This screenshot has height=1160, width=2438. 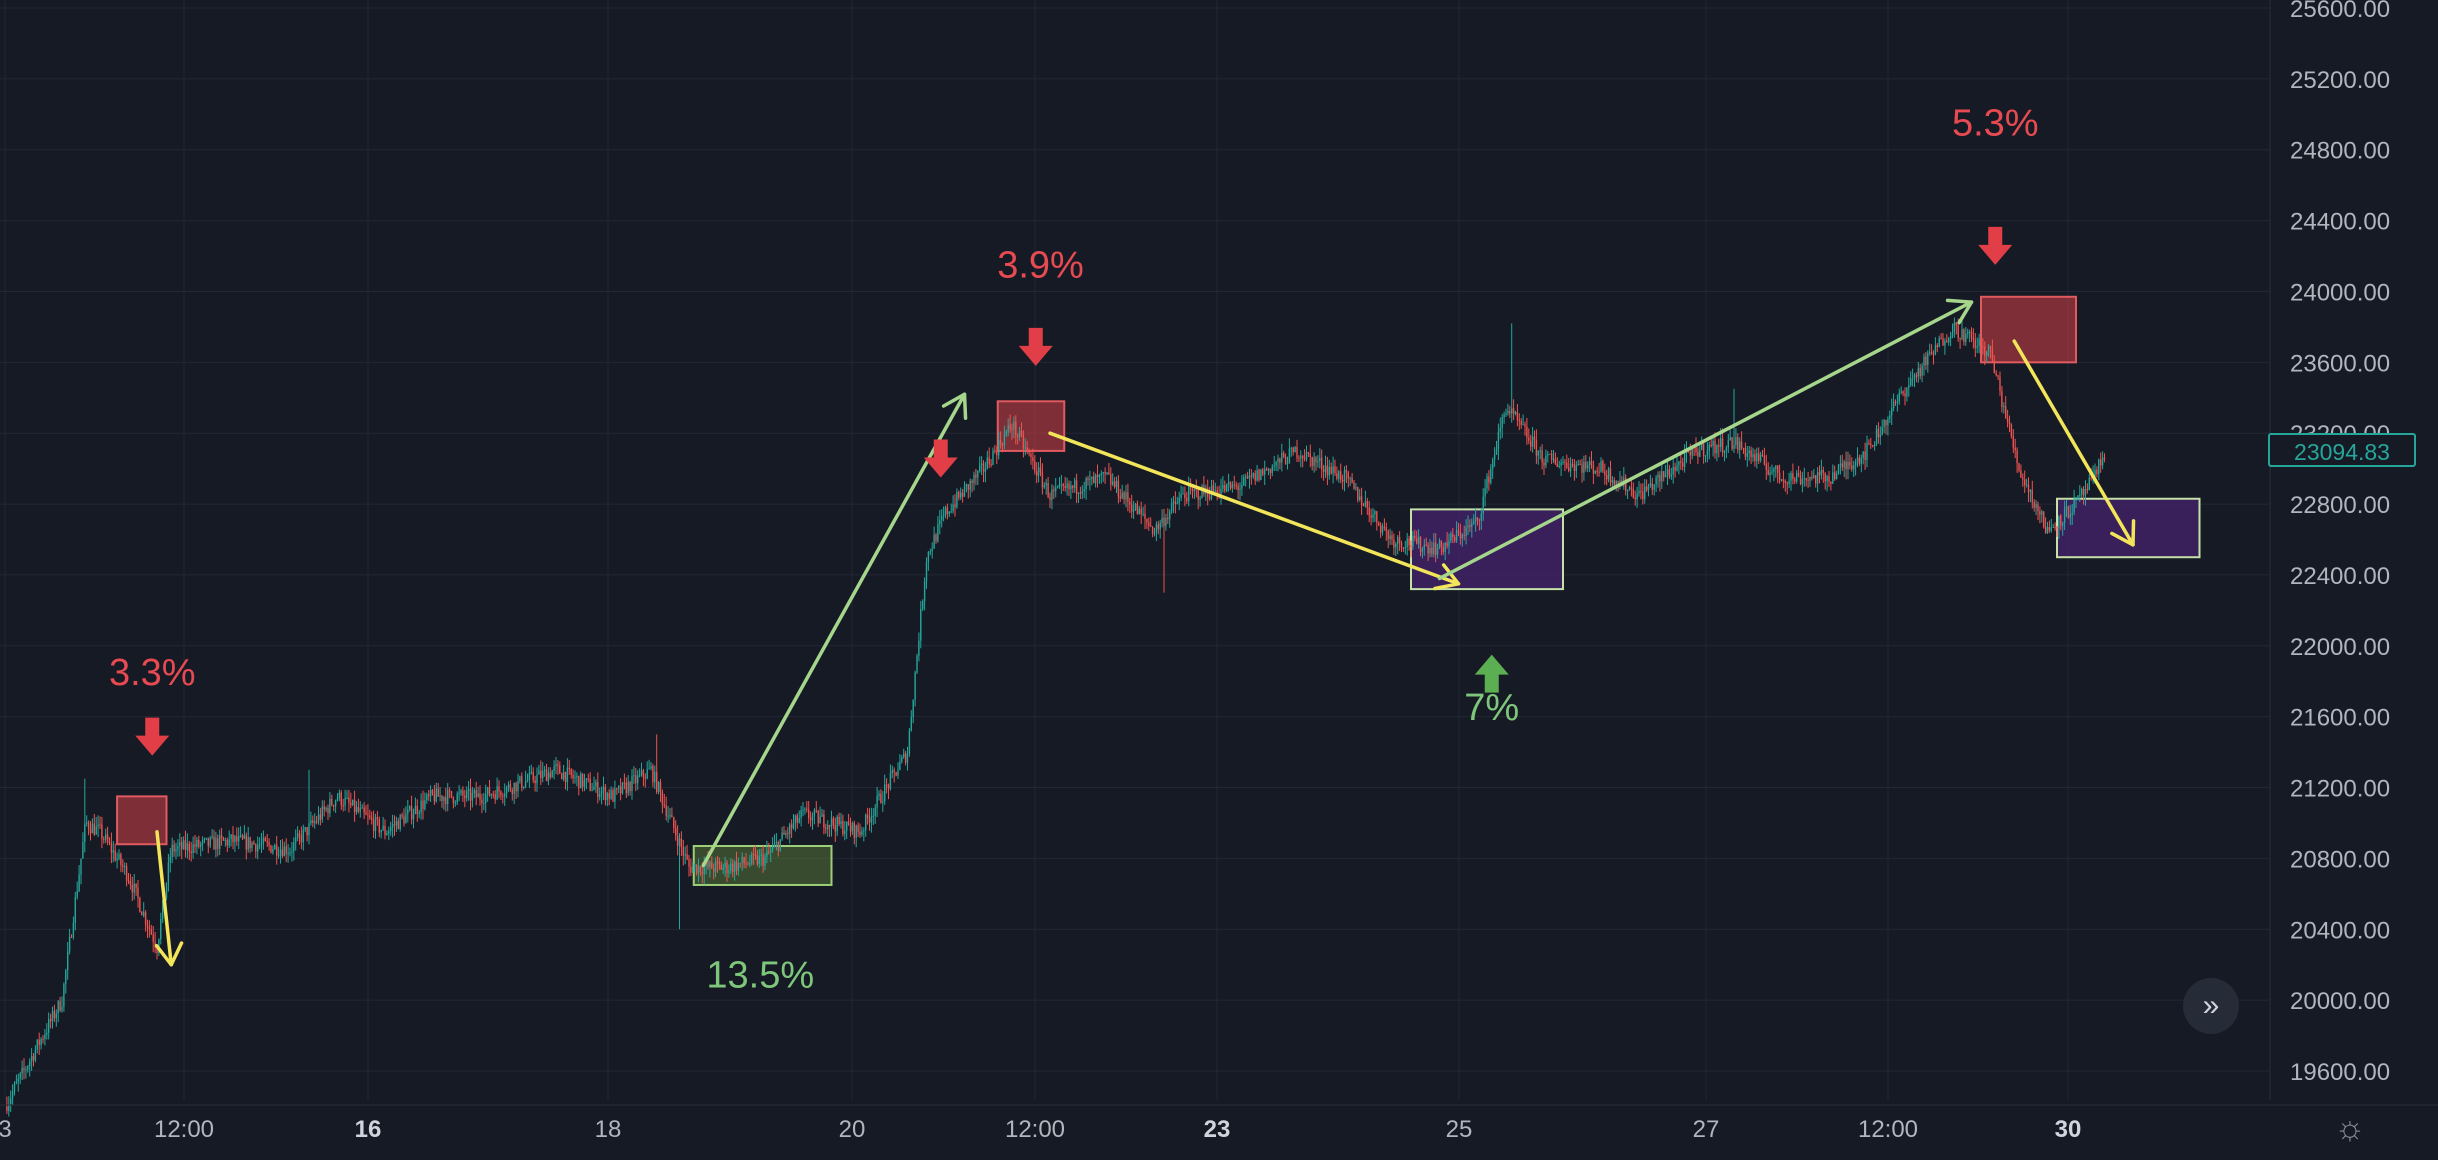 What do you see at coordinates (152, 736) in the screenshot?
I see `sell-down-arrow-icon` at bounding box center [152, 736].